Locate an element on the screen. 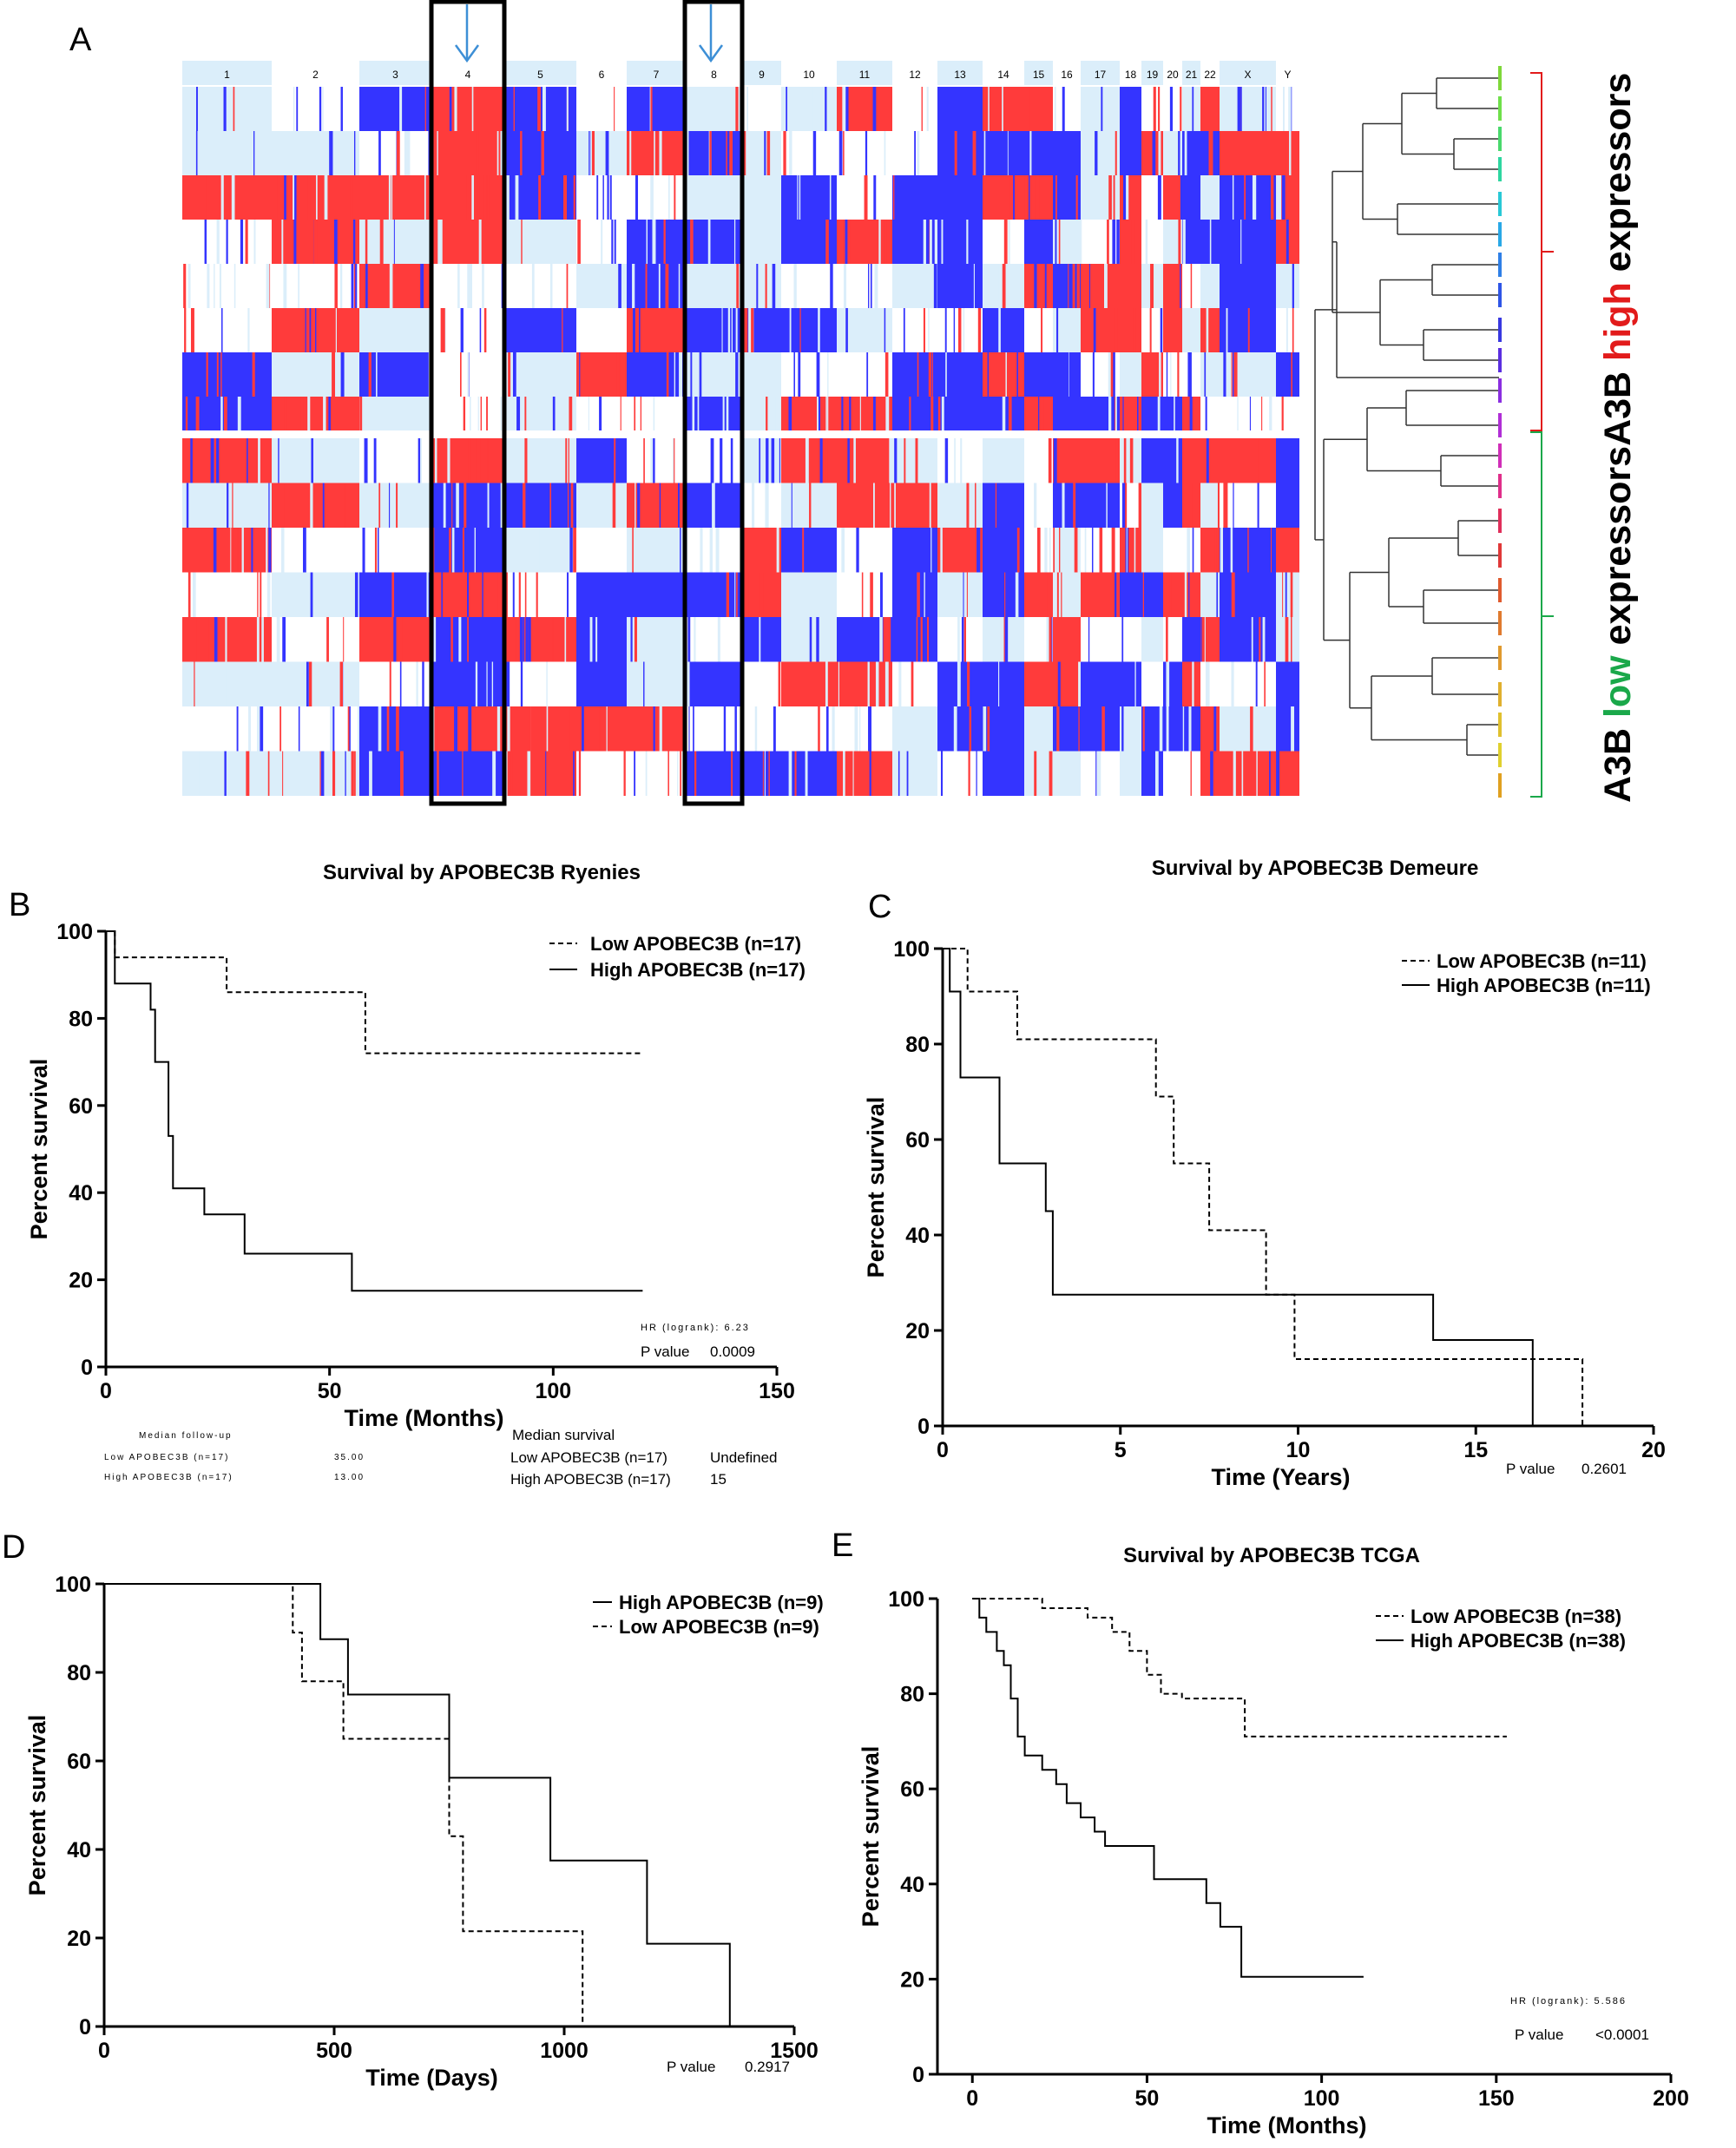 This screenshot has height=2148, width=1736. legend-low-label: Low APOBEC3B (n=38) is located at coordinates (1515, 1617).